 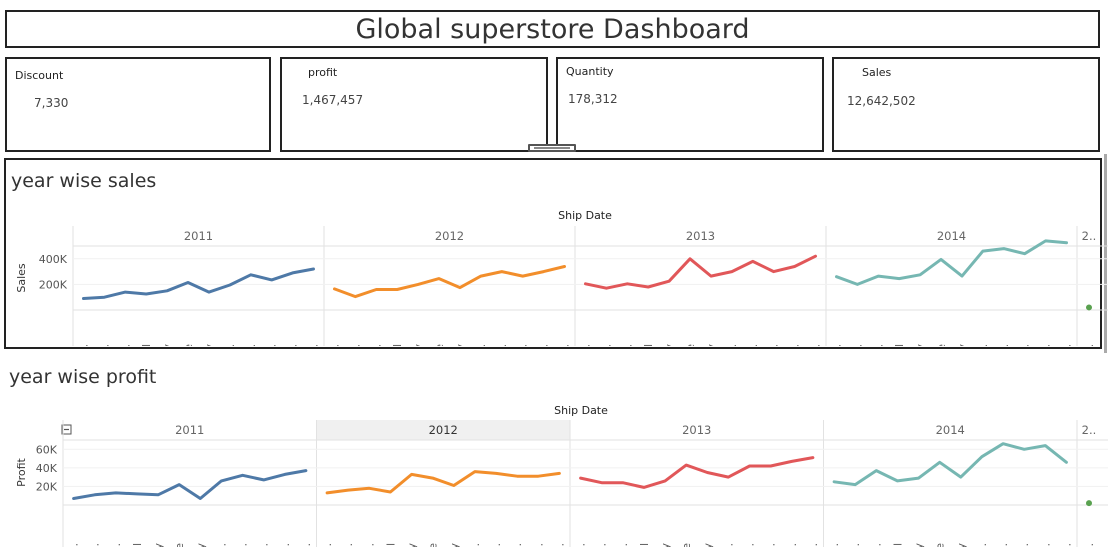 I want to click on year-header-highlight, so click(x=443, y=430).